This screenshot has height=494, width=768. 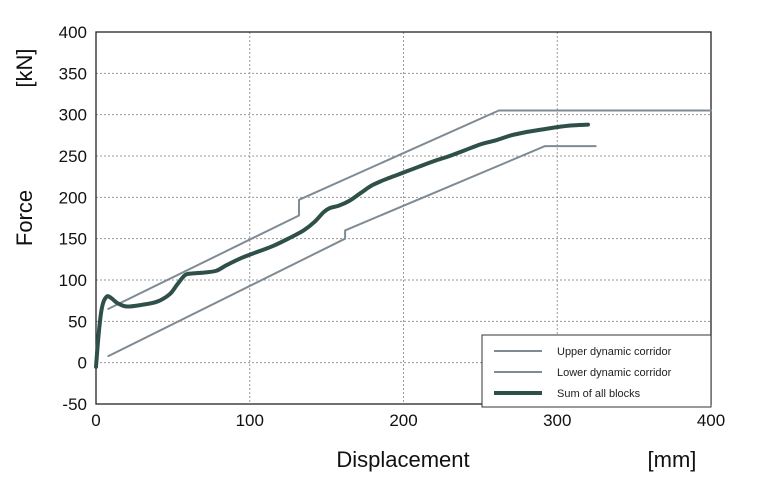 What do you see at coordinates (77, 321) in the screenshot?
I see `y-tick-label: 50` at bounding box center [77, 321].